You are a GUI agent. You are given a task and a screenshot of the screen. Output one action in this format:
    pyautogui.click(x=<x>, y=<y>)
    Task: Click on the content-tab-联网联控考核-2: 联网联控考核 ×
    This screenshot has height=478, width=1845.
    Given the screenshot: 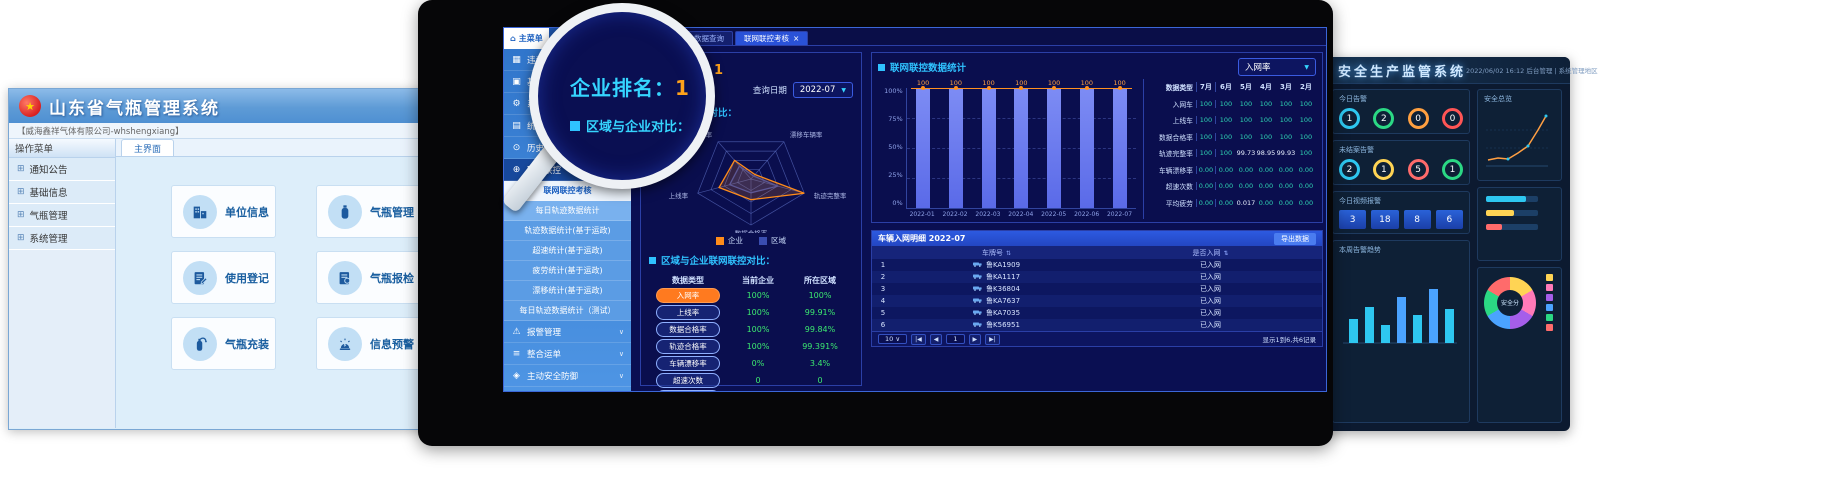 What is the action you would take?
    pyautogui.click(x=772, y=38)
    